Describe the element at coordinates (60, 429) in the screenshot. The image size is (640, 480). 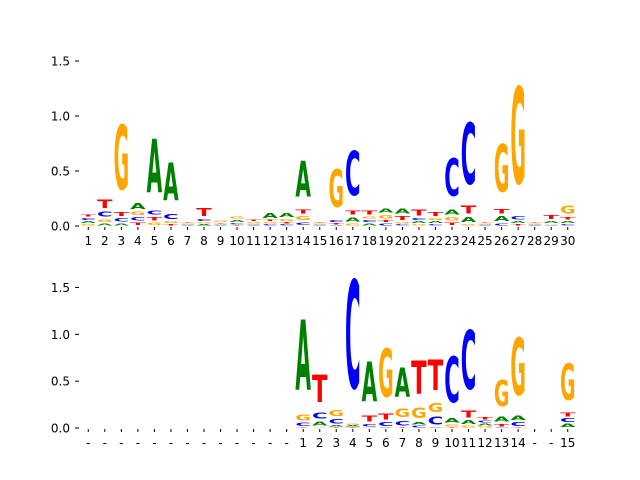
I see `y-tick-label: 0.0` at that location.